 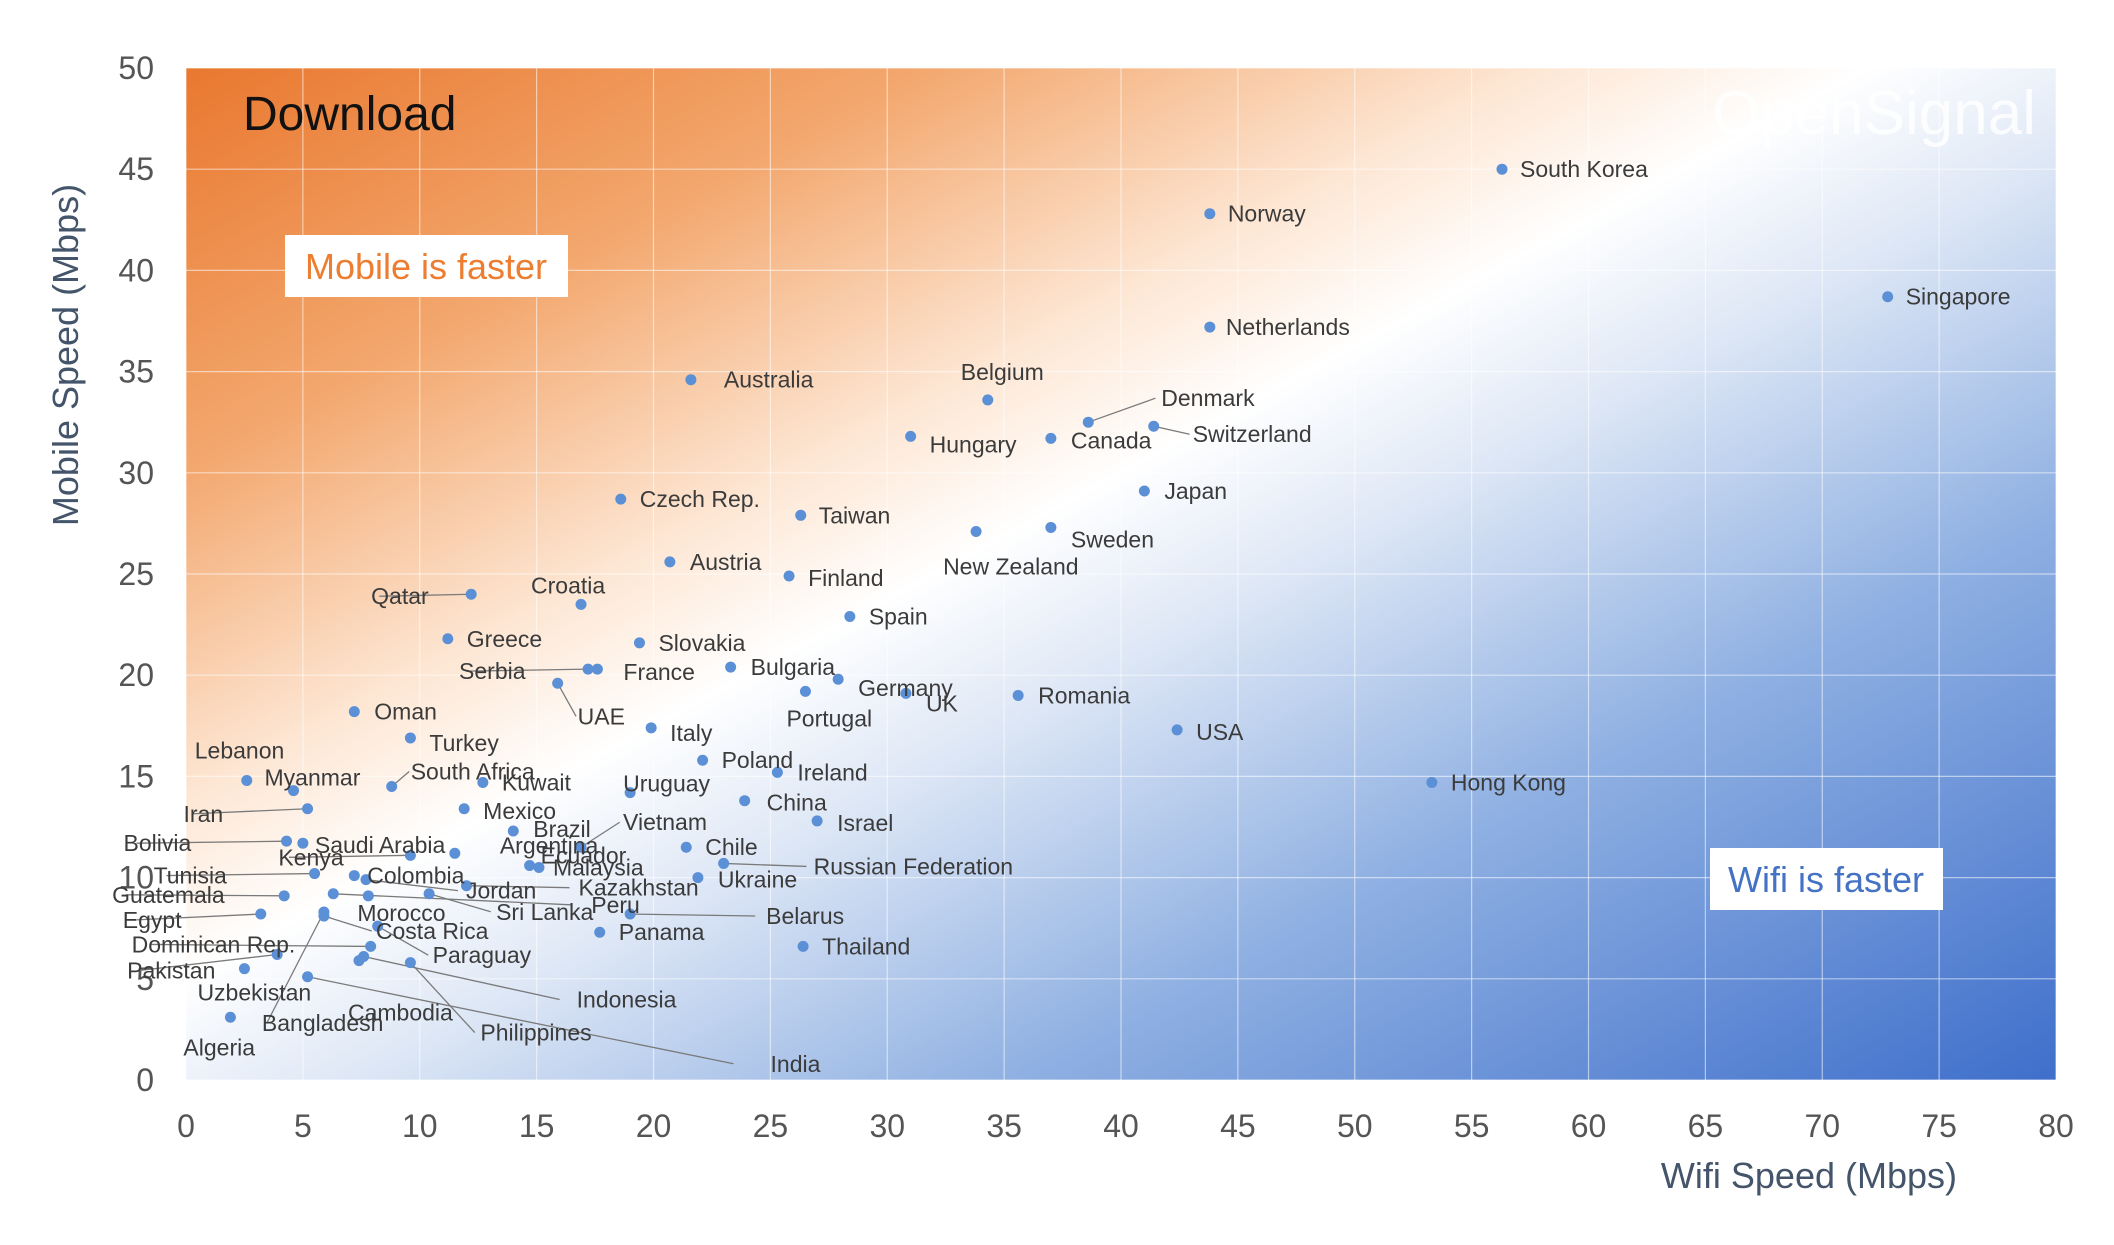 What do you see at coordinates (1084, 695) in the screenshot?
I see `data-point-label: Romania` at bounding box center [1084, 695].